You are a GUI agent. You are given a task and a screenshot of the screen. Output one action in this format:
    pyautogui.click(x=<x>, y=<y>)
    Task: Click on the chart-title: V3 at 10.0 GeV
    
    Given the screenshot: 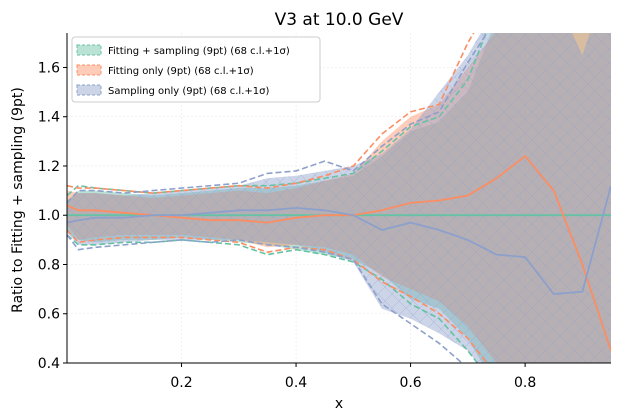 What is the action you would take?
    pyautogui.click(x=339, y=20)
    